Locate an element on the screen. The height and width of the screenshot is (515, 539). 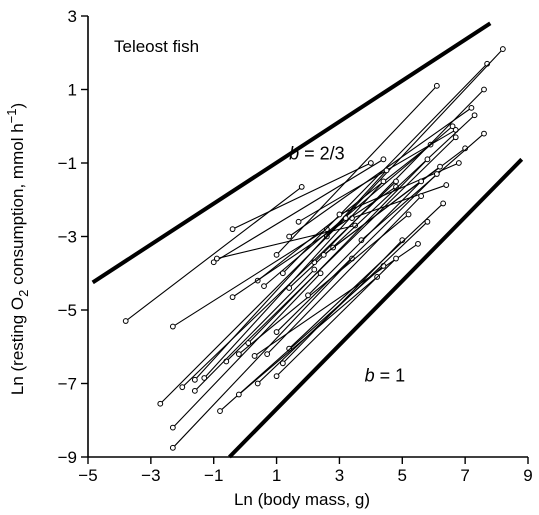
x-tick-label: −5 is located at coordinates (87, 475).